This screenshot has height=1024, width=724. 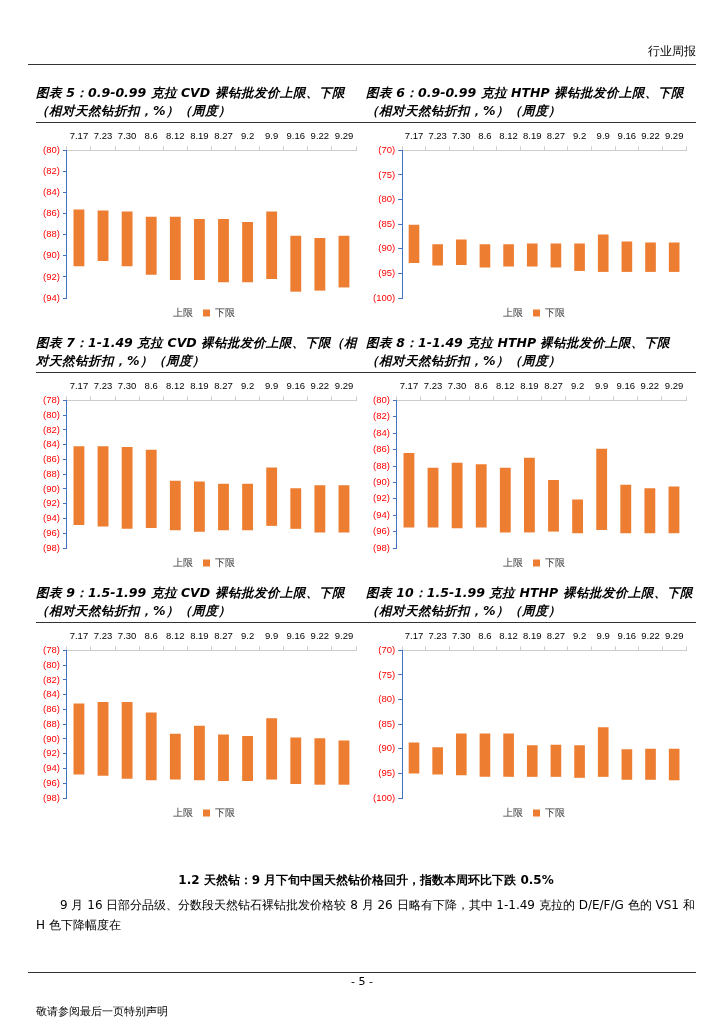 What do you see at coordinates (362, 980) in the screenshot?
I see `text: - 5 -` at bounding box center [362, 980].